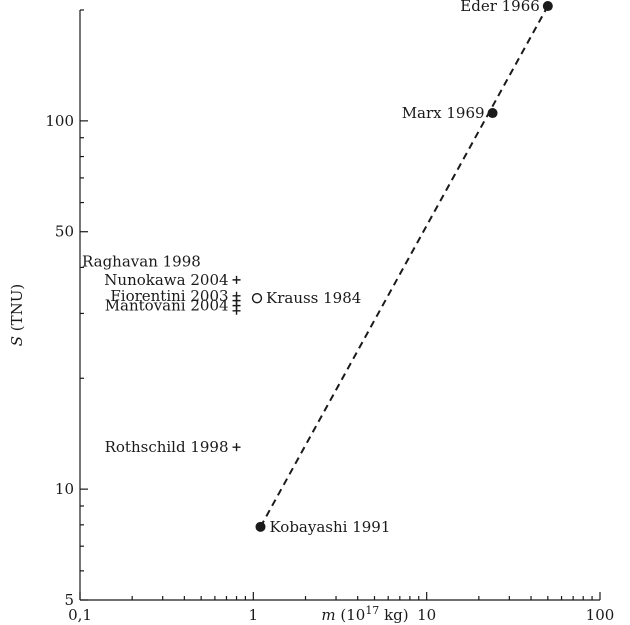  What do you see at coordinates (169, 296) in the screenshot?
I see `point-label: Fiorentini 2003` at bounding box center [169, 296].